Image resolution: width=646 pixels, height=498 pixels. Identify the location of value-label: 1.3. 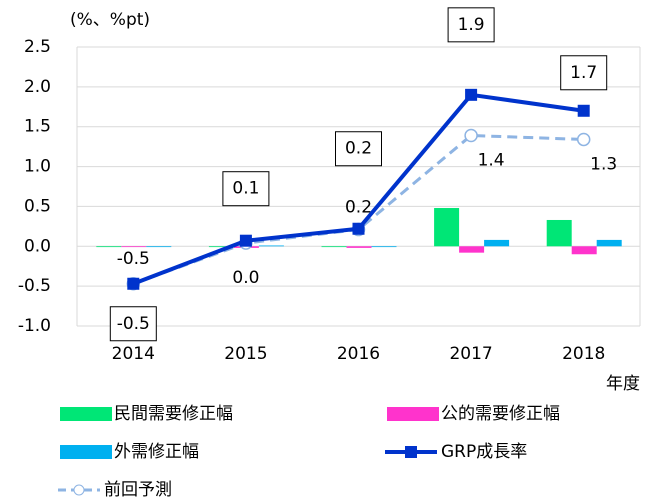
(603, 164).